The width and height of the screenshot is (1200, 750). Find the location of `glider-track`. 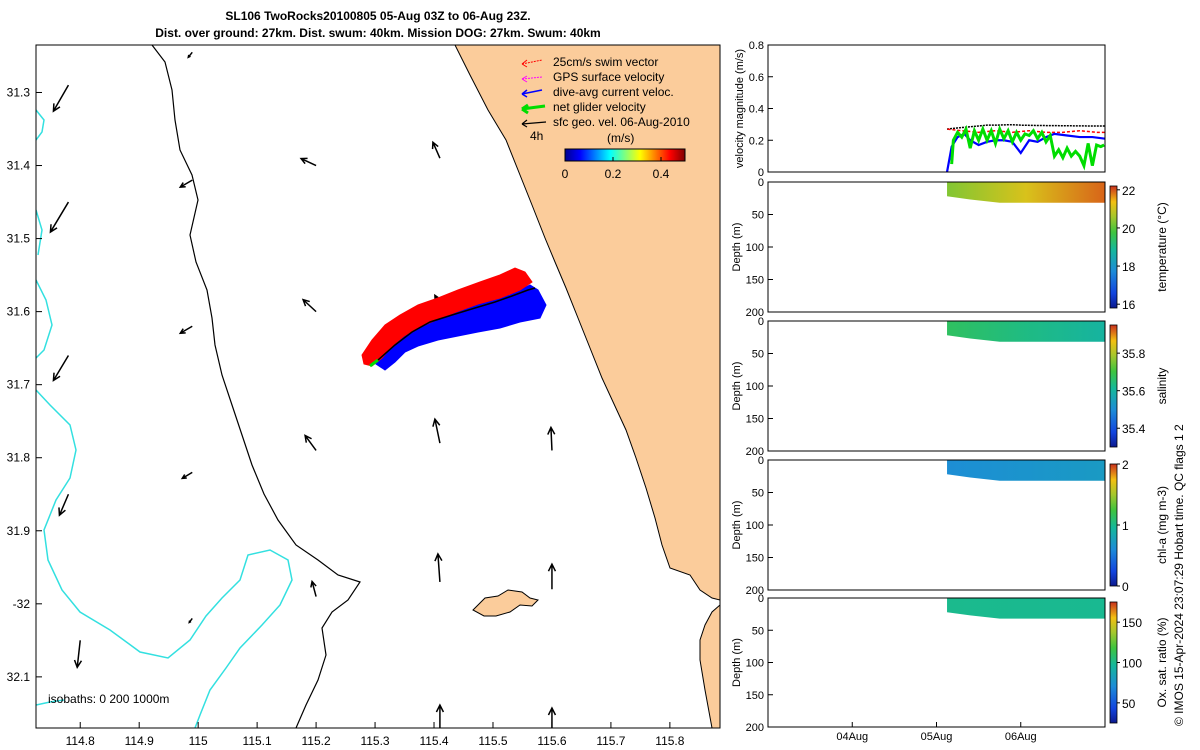

glider-track is located at coordinates (454, 319).